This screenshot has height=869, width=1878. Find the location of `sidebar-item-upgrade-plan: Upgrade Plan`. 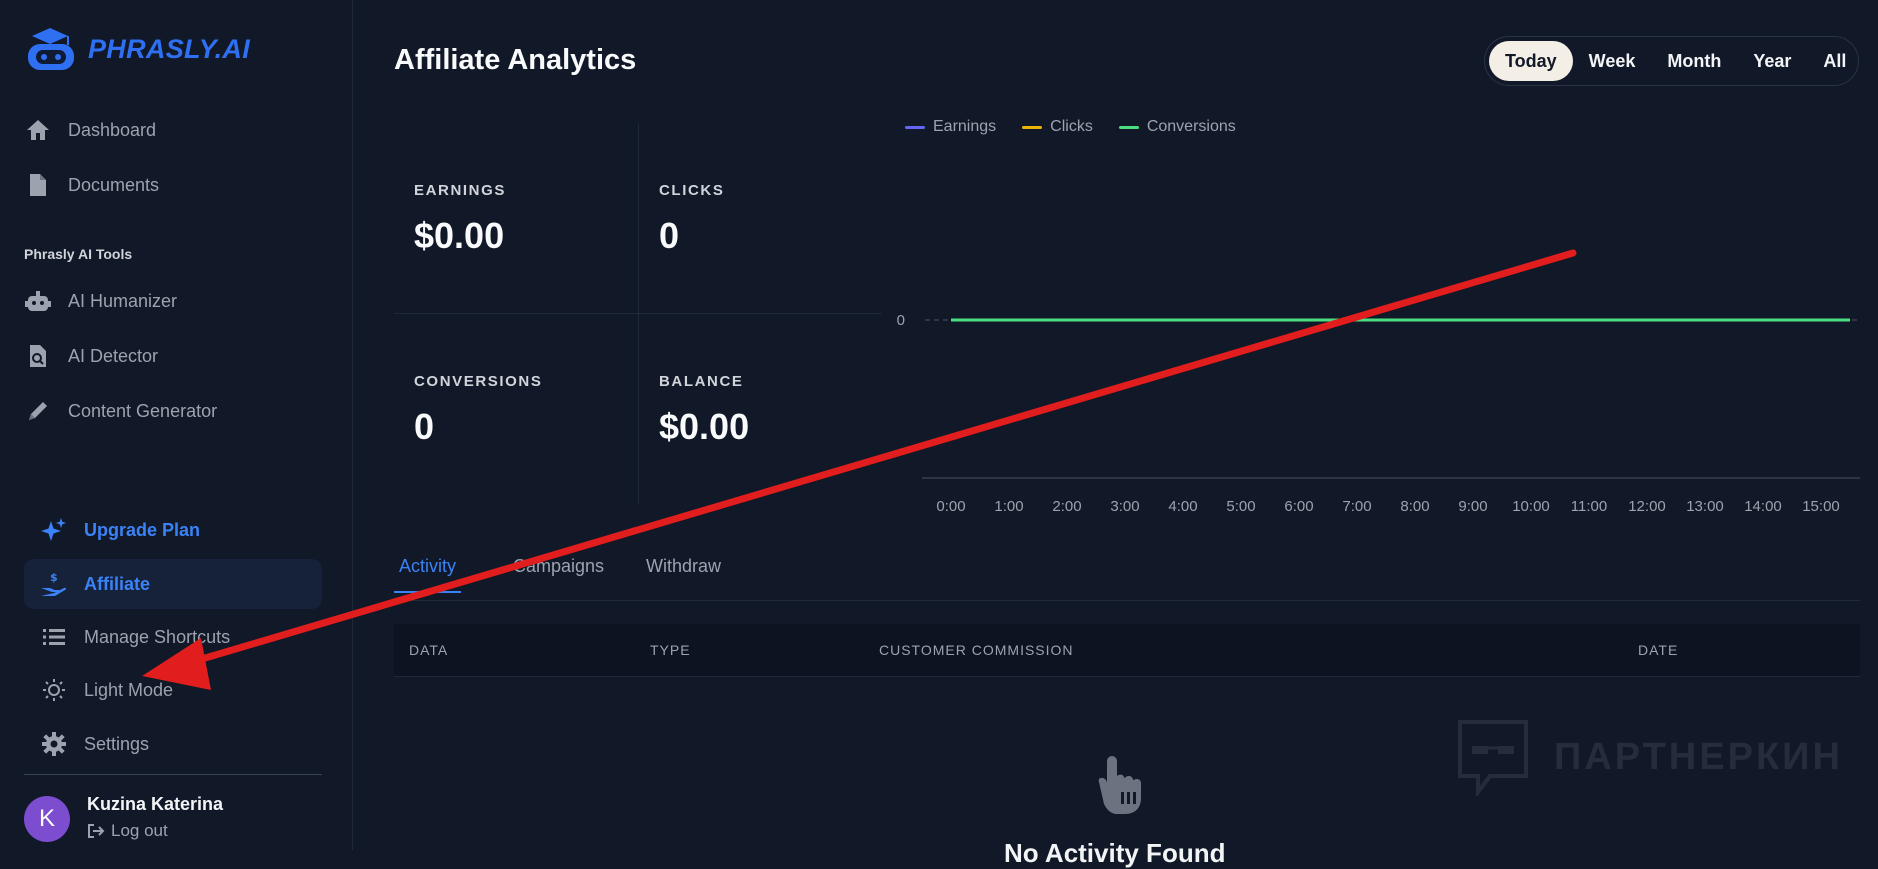

sidebar-item-upgrade-plan: Upgrade Plan is located at coordinates (173, 530).